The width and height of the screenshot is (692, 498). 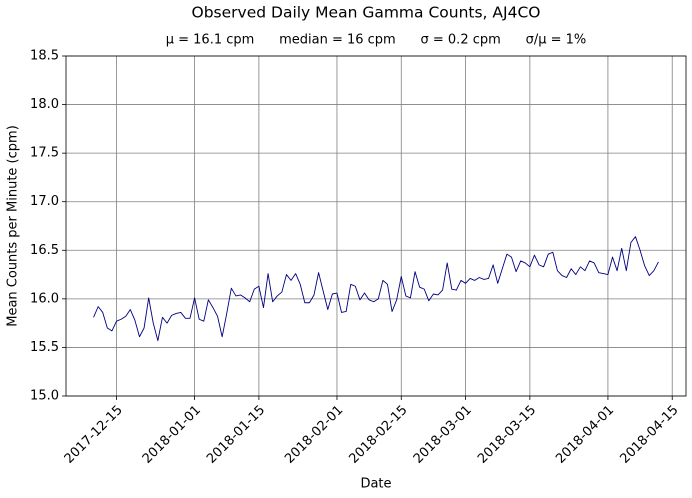 I want to click on y-tick-label: 15.0, so click(x=44, y=396).